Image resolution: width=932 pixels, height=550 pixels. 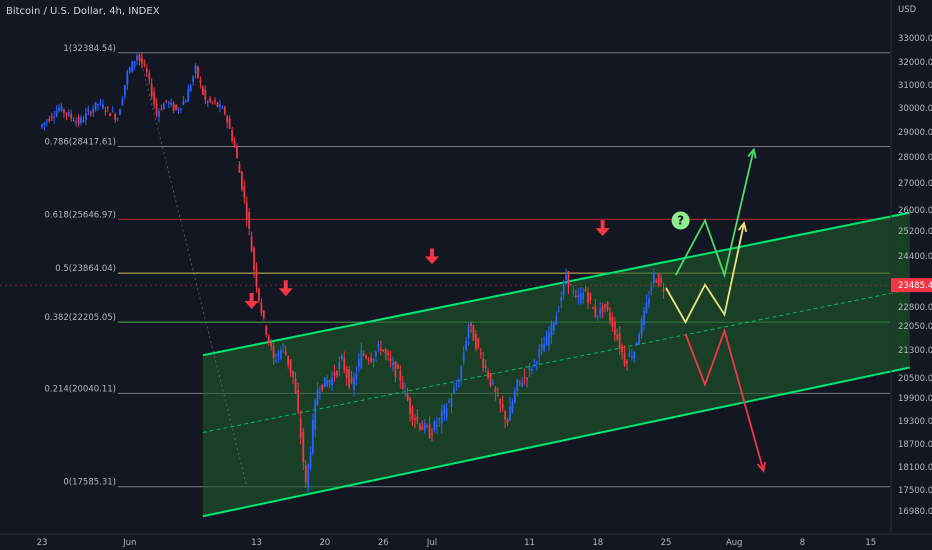 What do you see at coordinates (907, 10) in the screenshot?
I see `currency-label: USD` at bounding box center [907, 10].